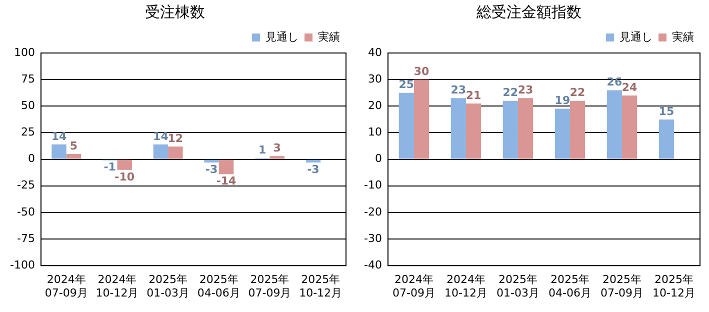 The height and width of the screenshot is (312, 709). I want to click on chart-title: 総受注金額指数, so click(529, 11).